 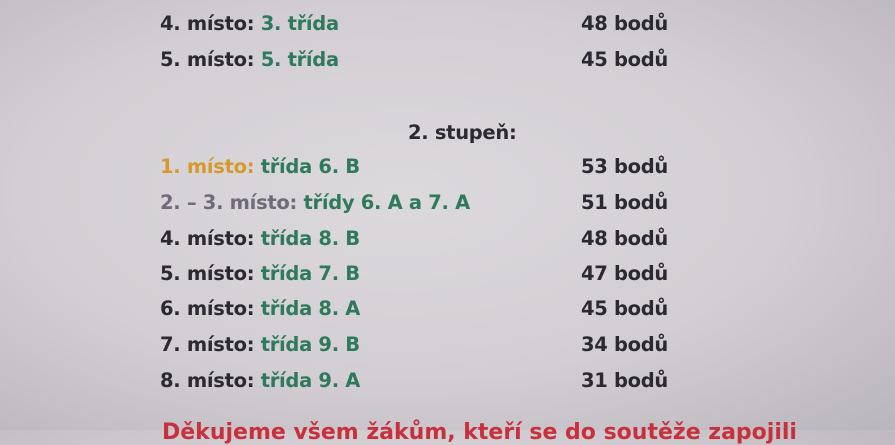 I want to click on class-name: třída 9. B, so click(x=310, y=344).